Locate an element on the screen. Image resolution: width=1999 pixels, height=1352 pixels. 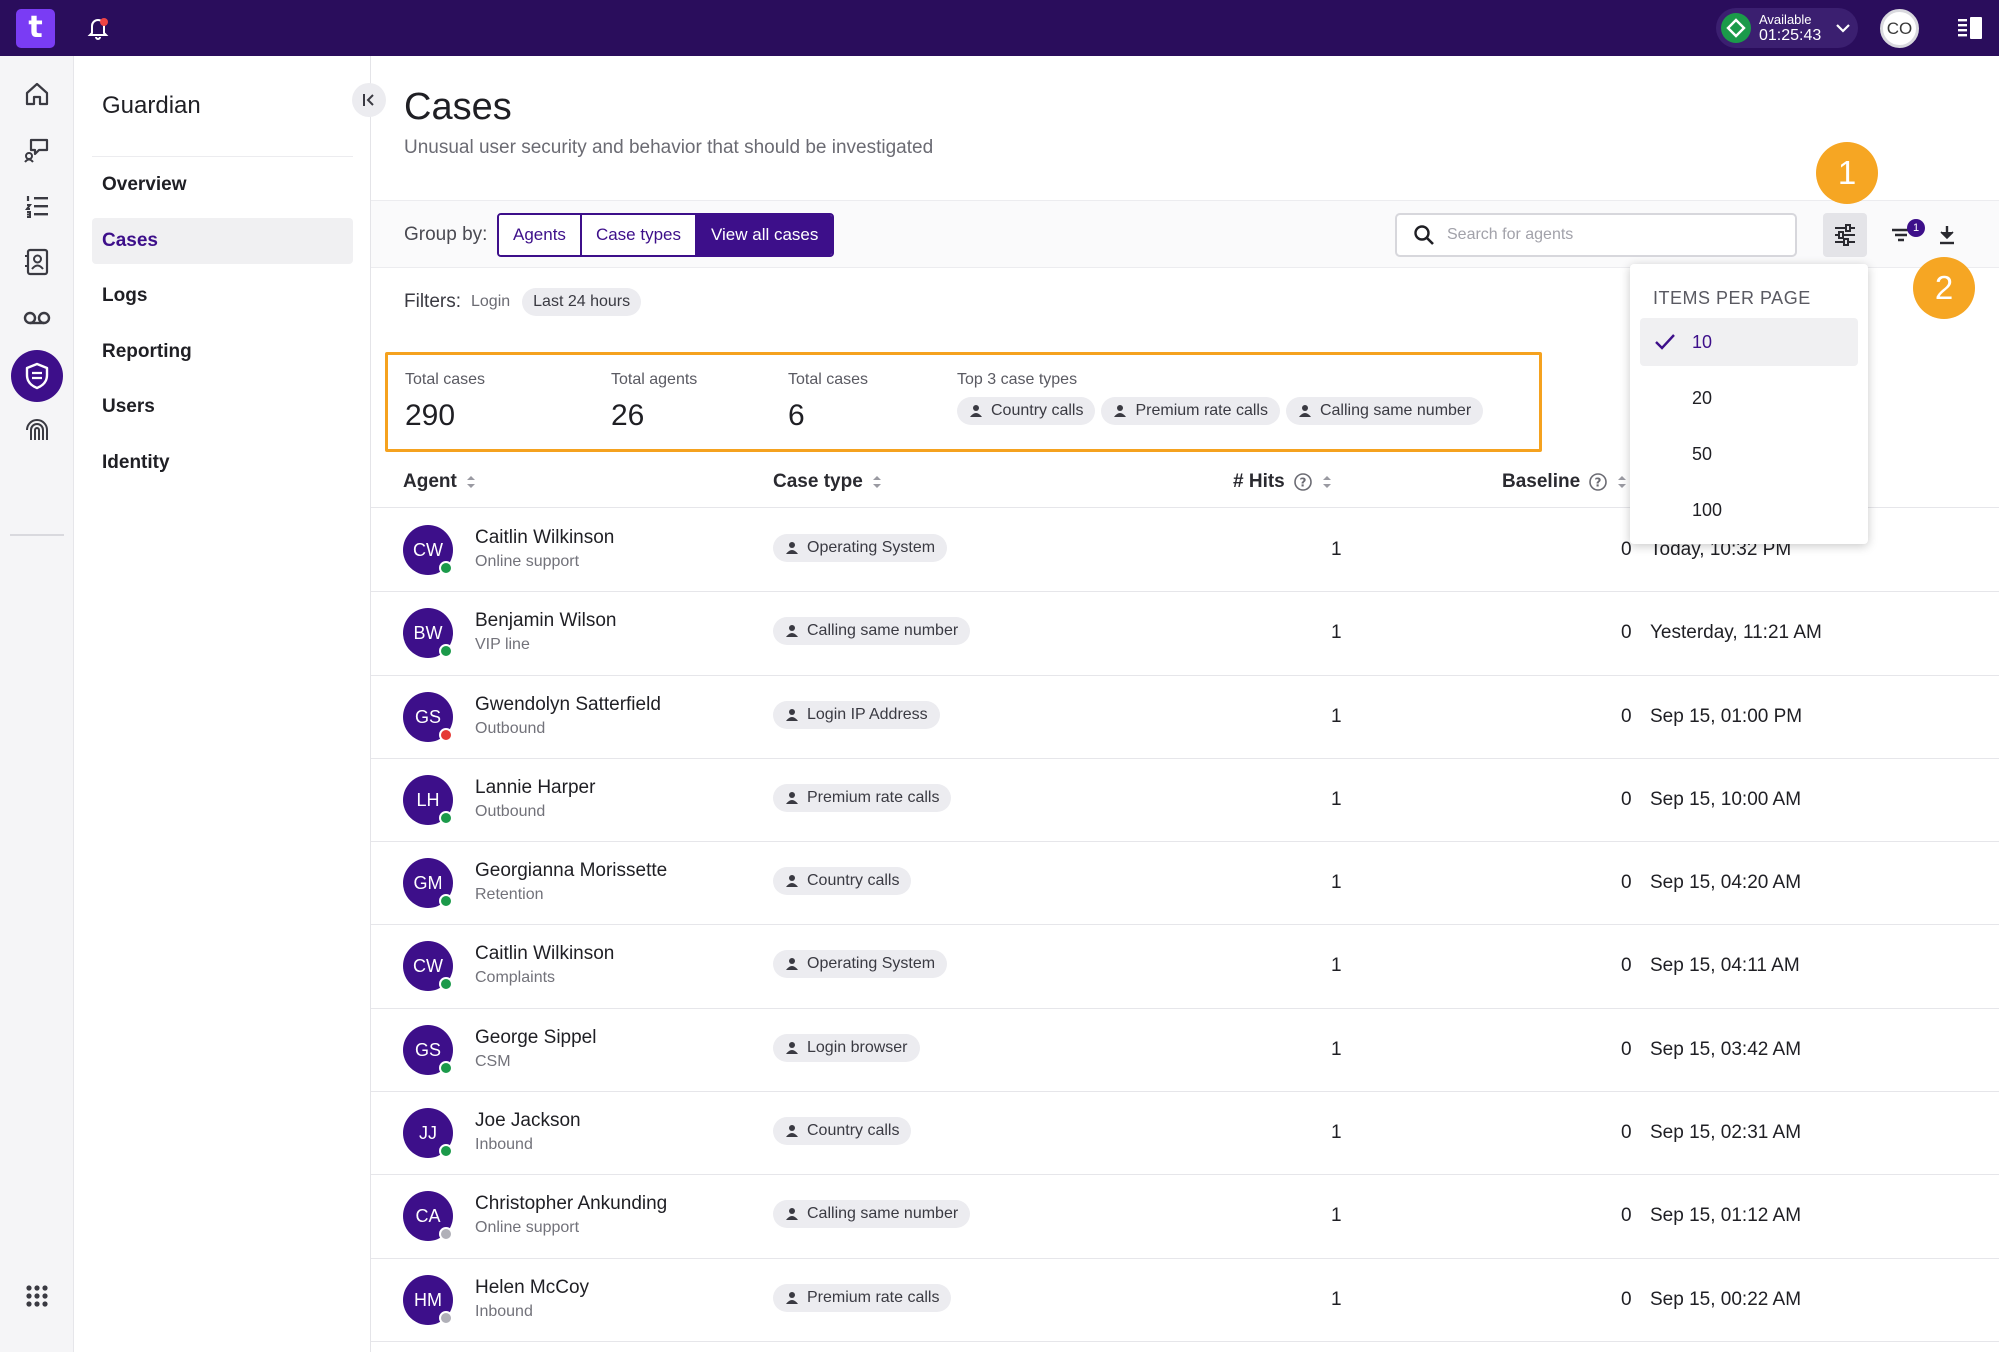
case-type-chip: Calling same number is located at coordinates (1384, 411).